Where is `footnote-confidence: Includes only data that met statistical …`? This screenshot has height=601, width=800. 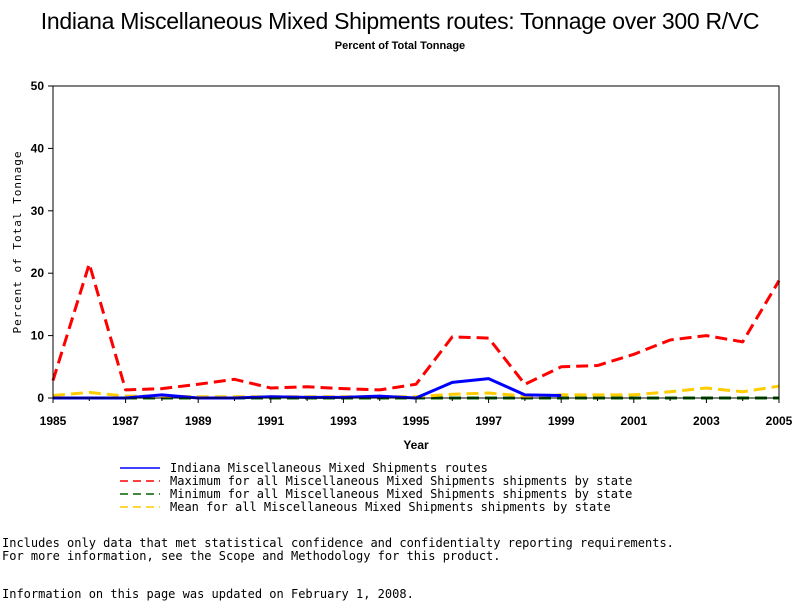 footnote-confidence: Includes only data that met statistical … is located at coordinates (338, 543).